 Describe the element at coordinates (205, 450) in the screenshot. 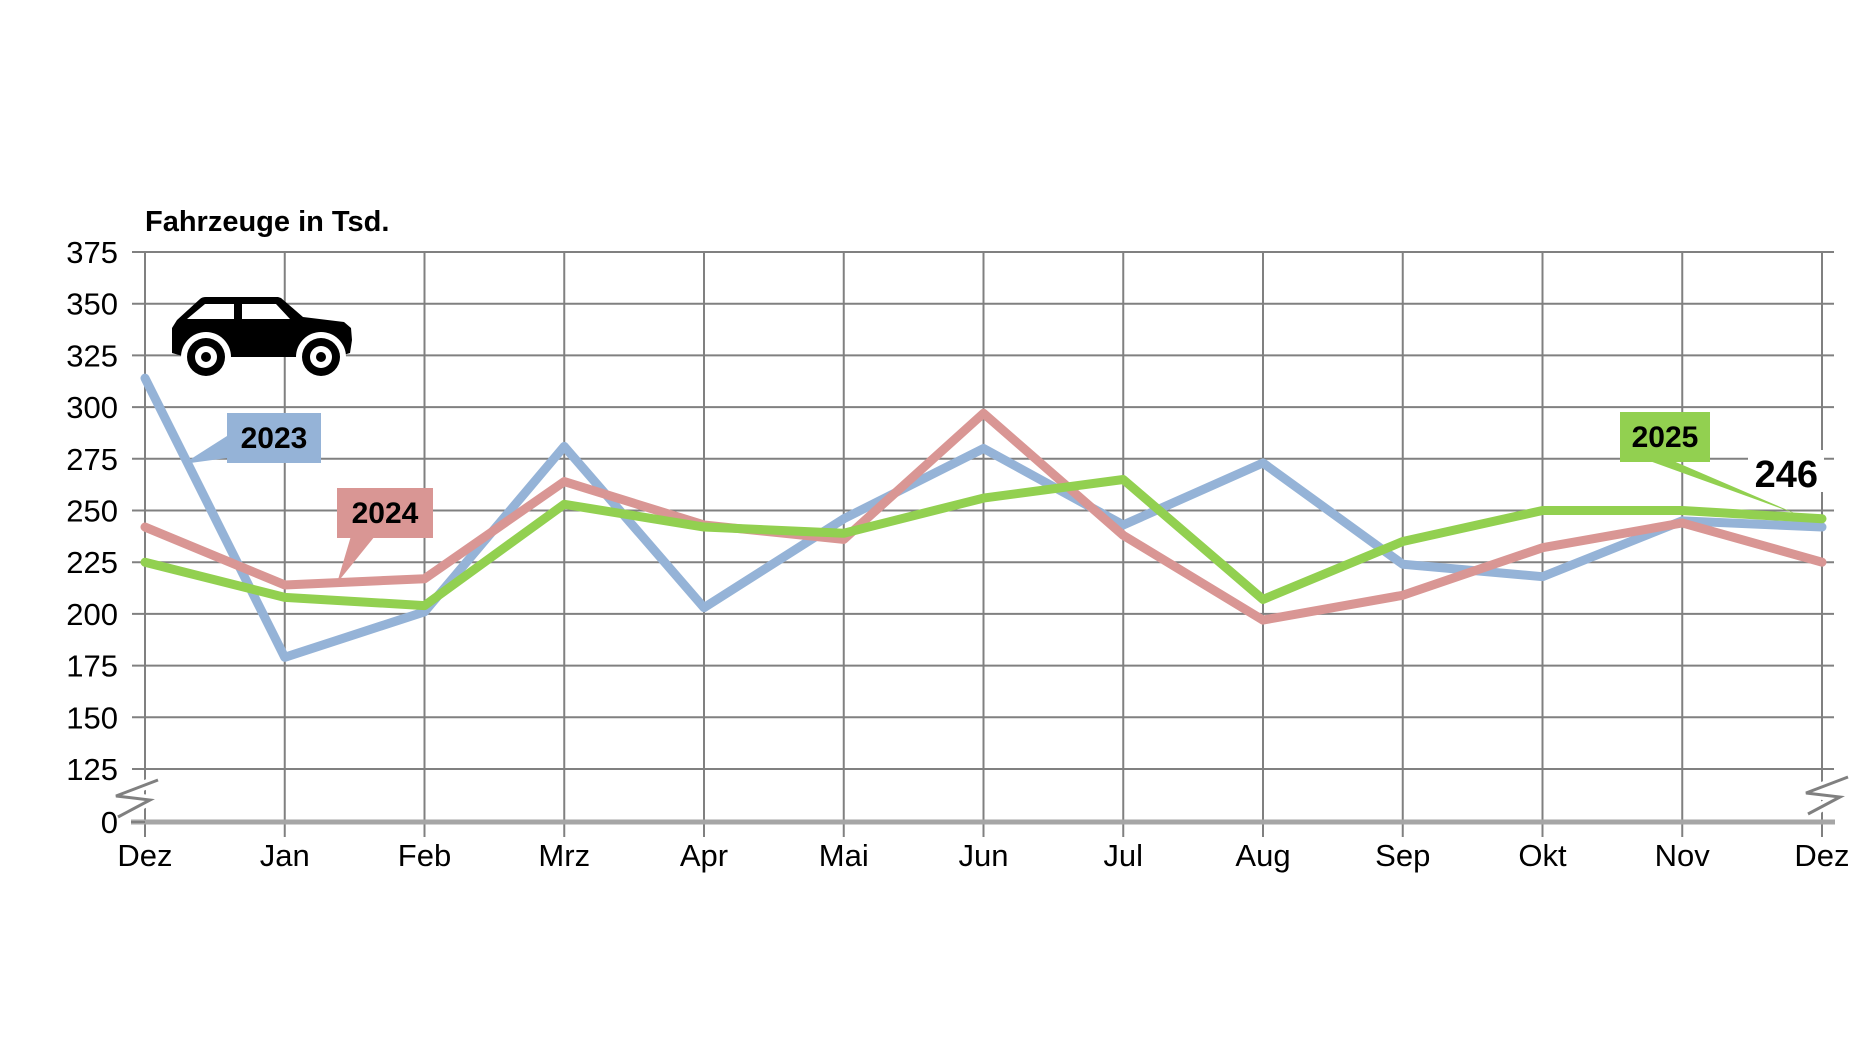

I see `callout-pointer-2023` at that location.